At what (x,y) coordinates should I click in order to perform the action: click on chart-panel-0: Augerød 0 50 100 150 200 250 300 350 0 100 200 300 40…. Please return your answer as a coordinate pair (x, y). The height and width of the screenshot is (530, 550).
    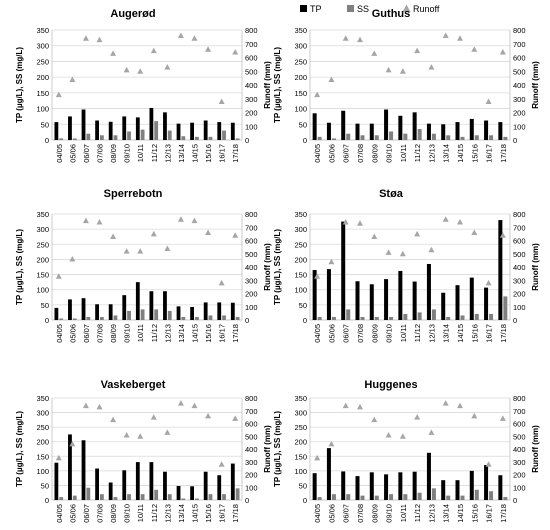
    Looking at the image, I should click on (143, 85).